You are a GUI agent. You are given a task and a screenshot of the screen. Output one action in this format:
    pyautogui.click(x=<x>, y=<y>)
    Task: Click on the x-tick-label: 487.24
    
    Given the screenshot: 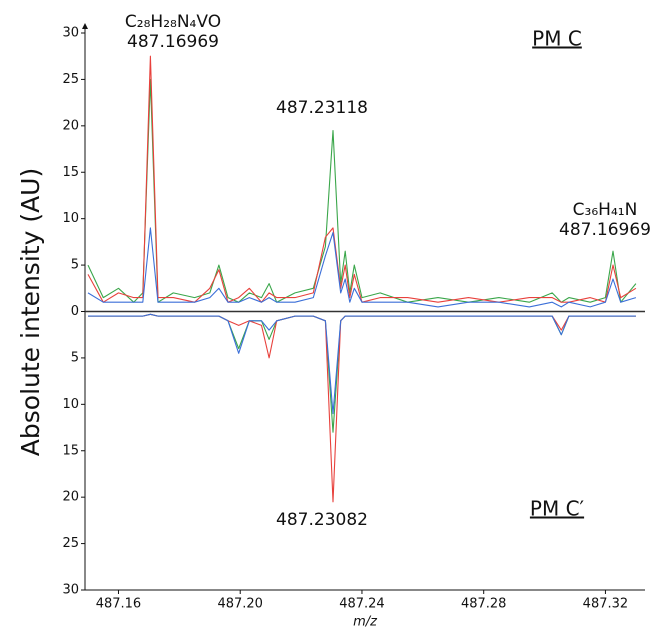 What is the action you would take?
    pyautogui.click(x=362, y=604)
    